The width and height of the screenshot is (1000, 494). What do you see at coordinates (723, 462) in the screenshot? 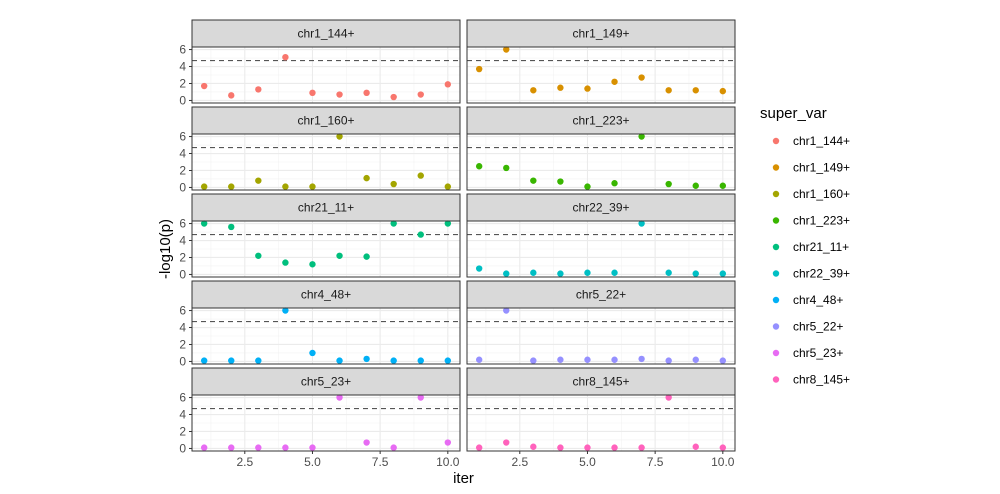
I see `x-tick-label: 10.0` at bounding box center [723, 462].